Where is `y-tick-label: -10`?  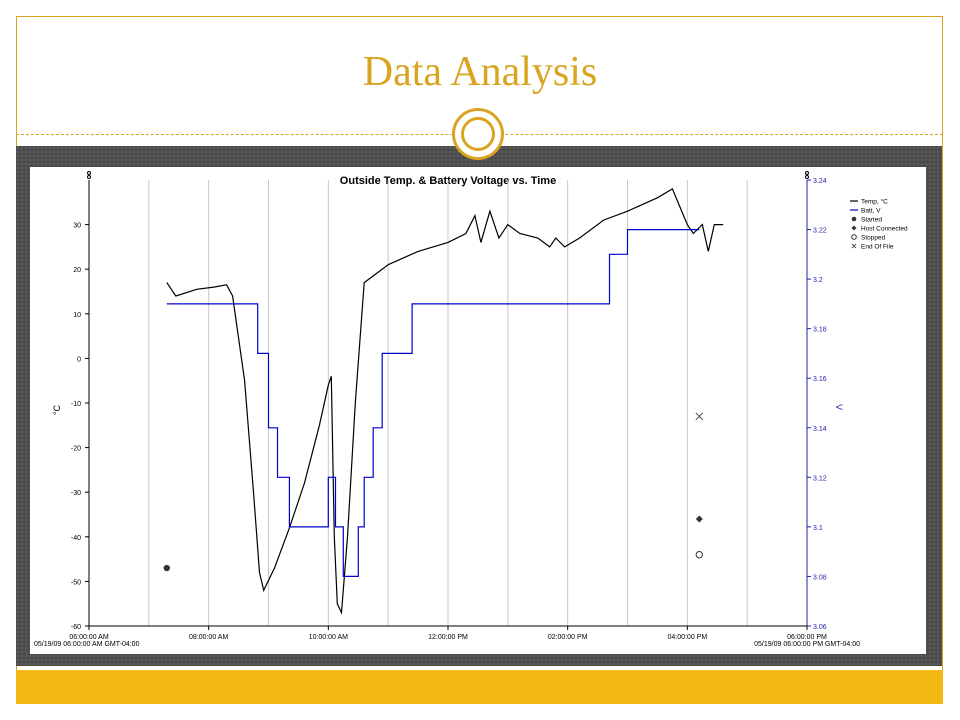 y-tick-label: -10 is located at coordinates (76, 404).